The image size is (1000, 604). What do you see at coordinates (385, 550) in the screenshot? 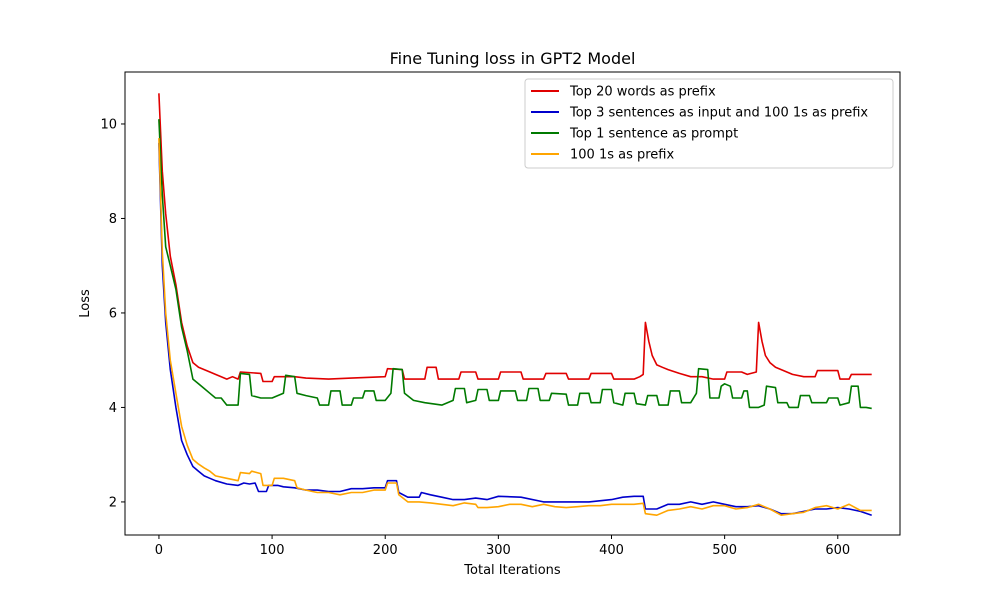
I see `x-tick-label: 200` at bounding box center [385, 550].